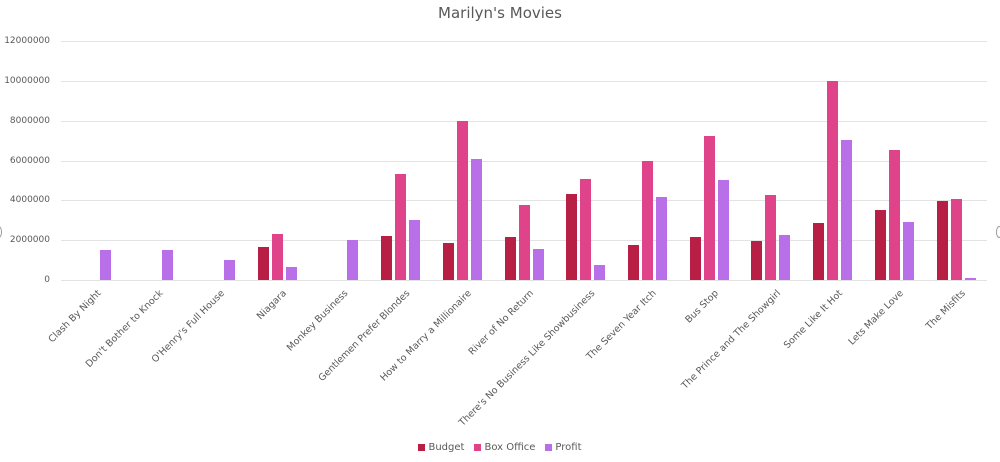 Image resolution: width=1000 pixels, height=462 pixels. I want to click on legend-swatch-profit, so click(549, 447).